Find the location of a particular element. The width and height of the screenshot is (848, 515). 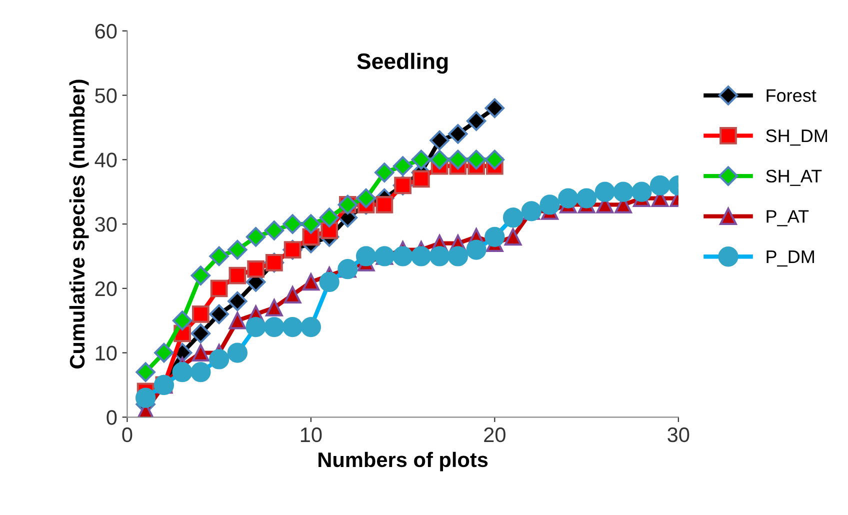

x-tick-label: 20 is located at coordinates (495, 434).